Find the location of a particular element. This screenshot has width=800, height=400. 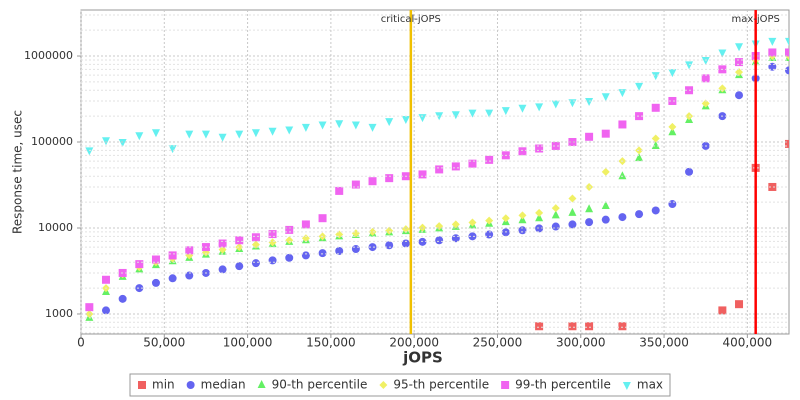

x-axis-label: jOPS is located at coordinates (422, 358).